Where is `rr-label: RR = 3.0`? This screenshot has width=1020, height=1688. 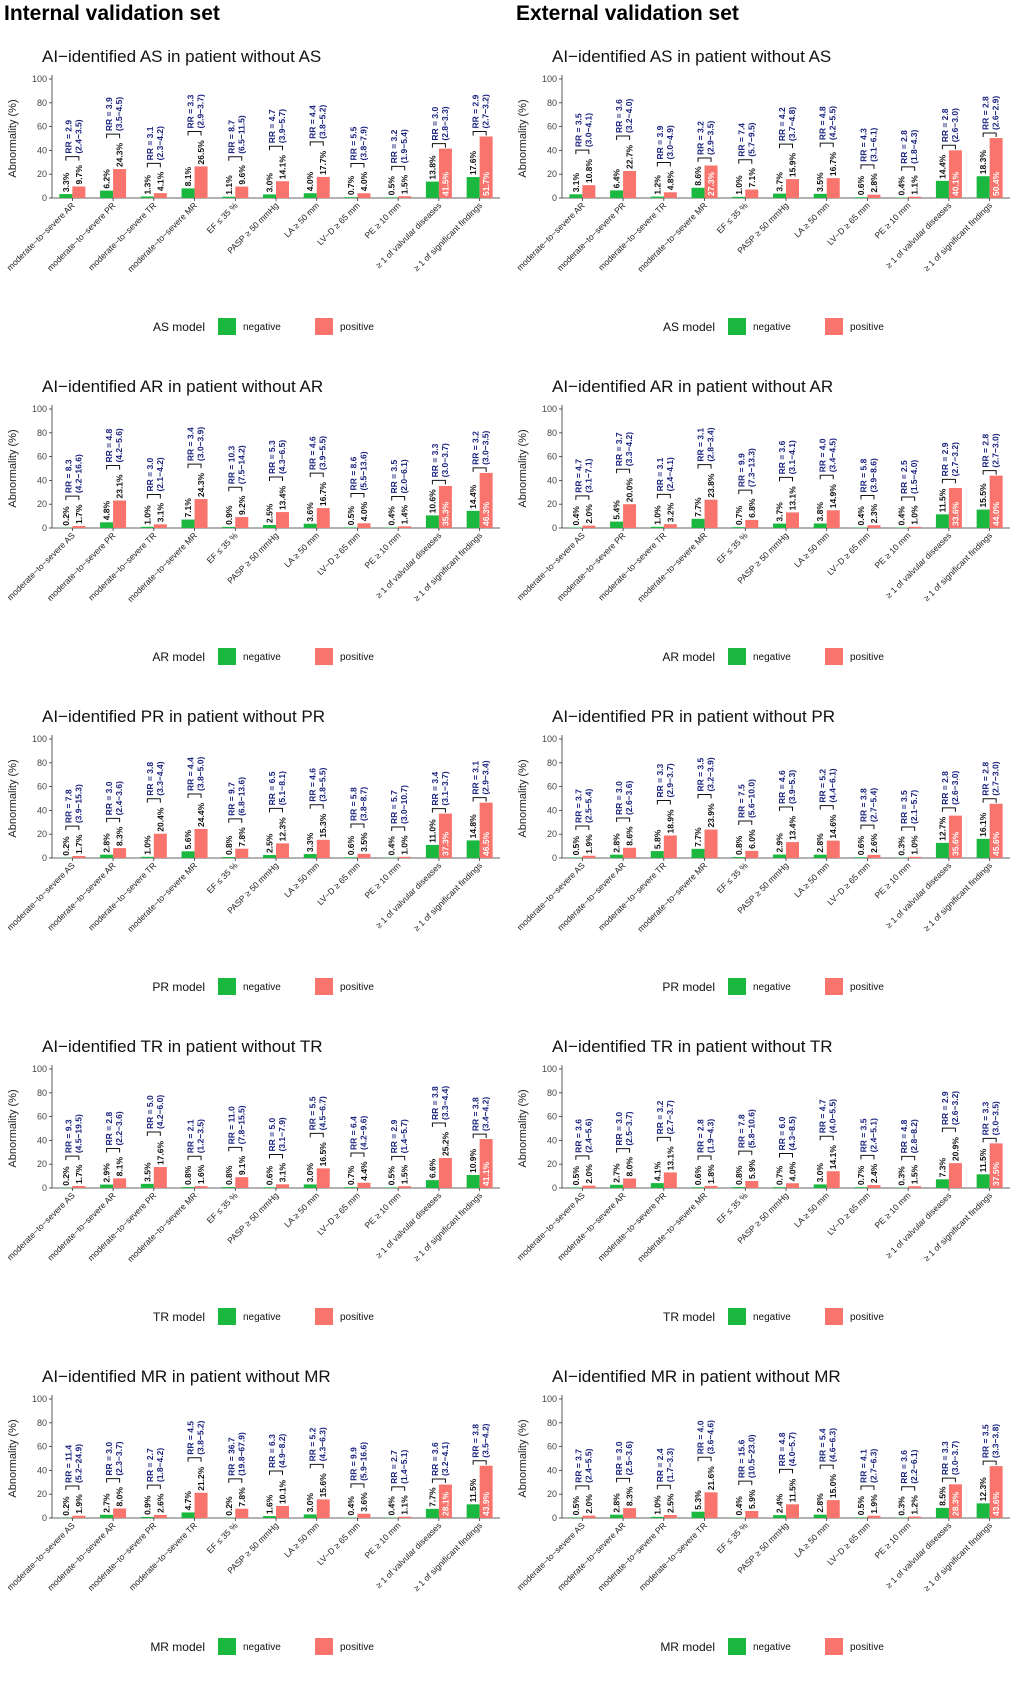 rr-label: RR = 3.0 is located at coordinates (619, 1458).